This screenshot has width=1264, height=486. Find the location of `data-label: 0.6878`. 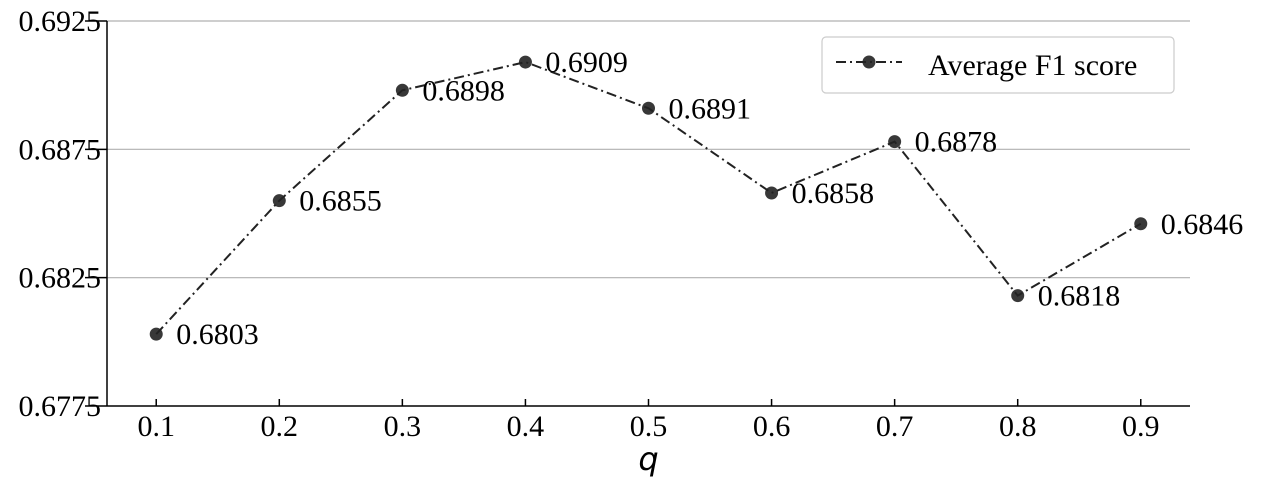

data-label: 0.6878 is located at coordinates (956, 142).